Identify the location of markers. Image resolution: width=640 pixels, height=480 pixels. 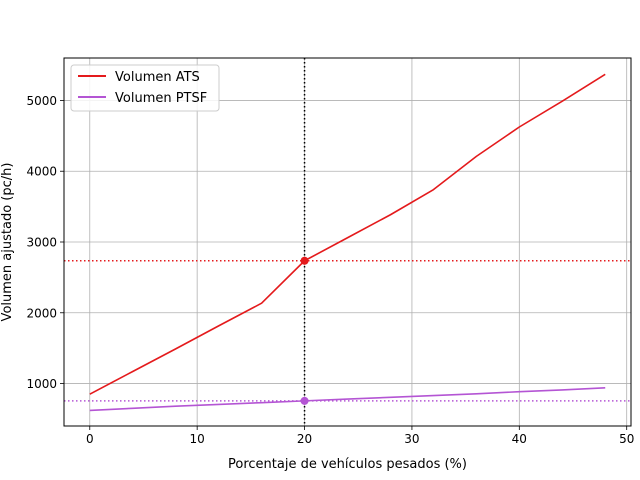
(304, 330).